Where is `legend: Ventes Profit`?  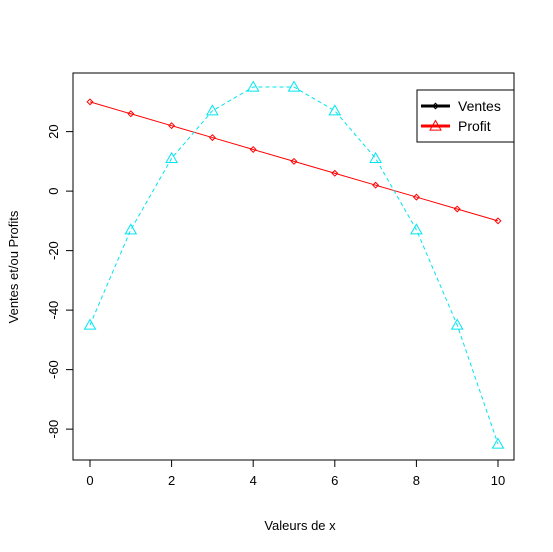 legend: Ventes Profit is located at coordinates (465, 116).